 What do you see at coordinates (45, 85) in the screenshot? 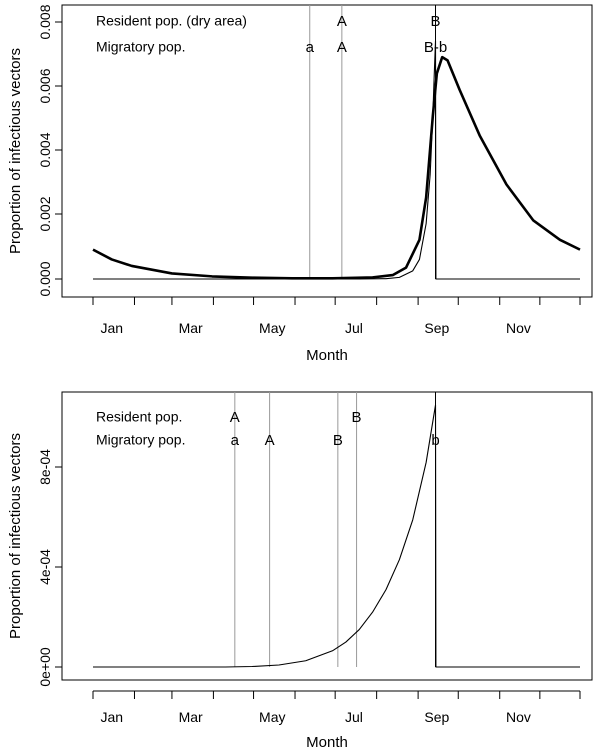
I see `y-tick-label: 0.006` at bounding box center [45, 85].